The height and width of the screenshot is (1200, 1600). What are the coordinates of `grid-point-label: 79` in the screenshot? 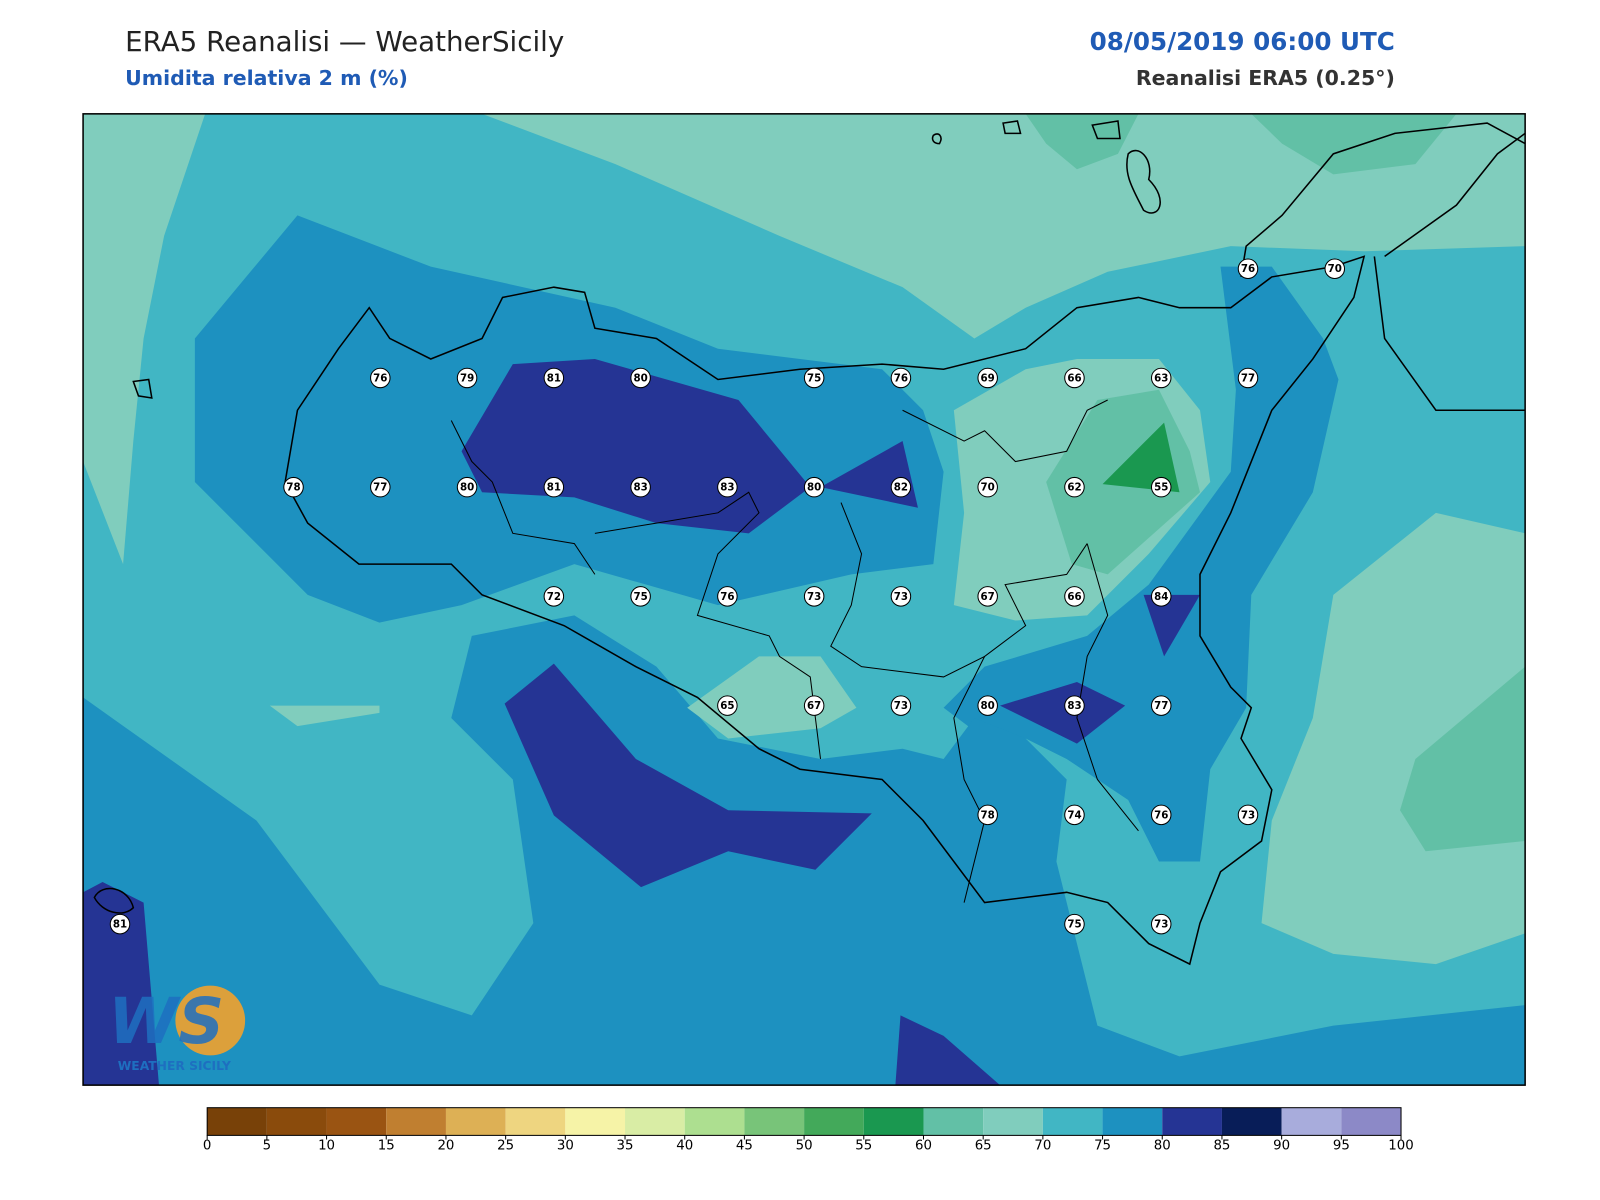 It's located at (467, 378).